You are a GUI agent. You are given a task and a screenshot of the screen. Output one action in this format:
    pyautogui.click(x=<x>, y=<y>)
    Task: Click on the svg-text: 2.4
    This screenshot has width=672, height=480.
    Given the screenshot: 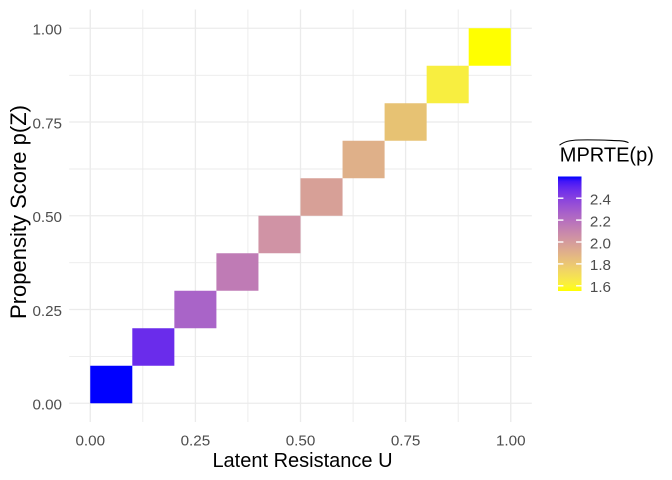 What is the action you would take?
    pyautogui.click(x=600, y=200)
    